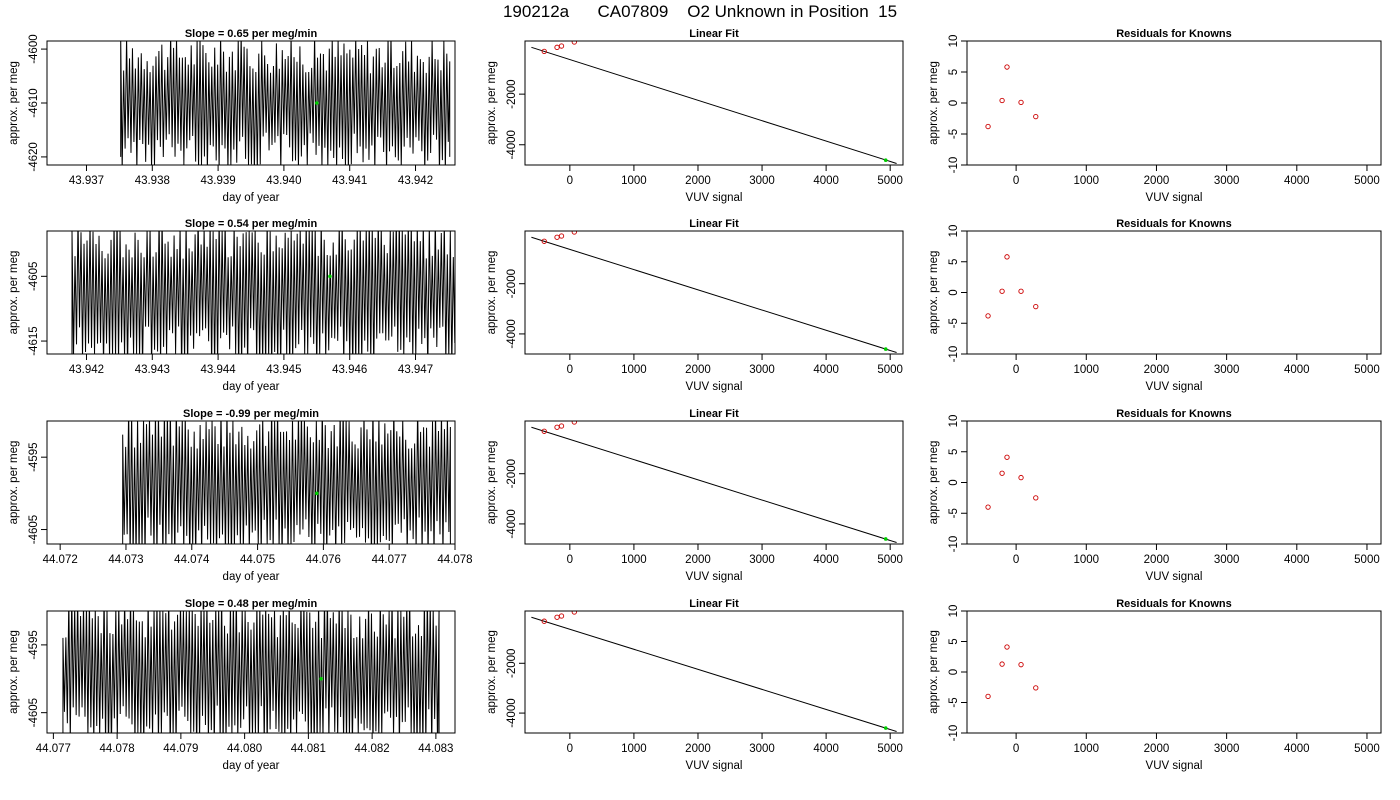  I want to click on y-tick-label: -4610, so click(34, 102).